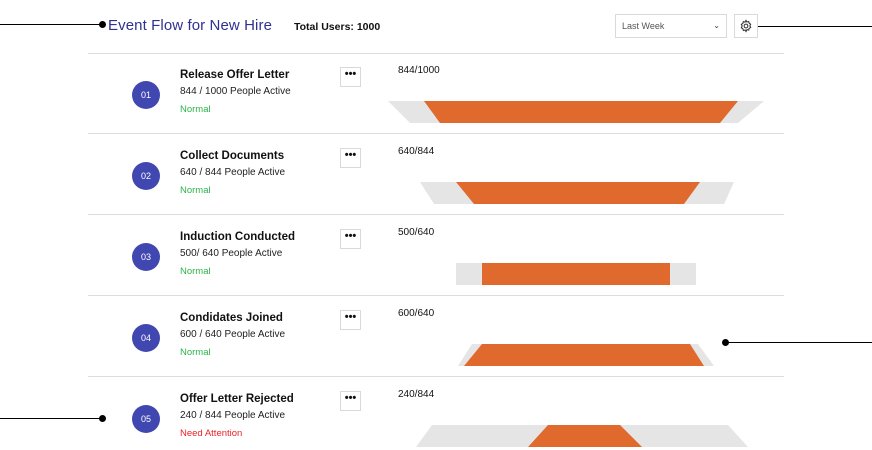 Image resolution: width=872 pixels, height=450 pixels. What do you see at coordinates (233, 334) in the screenshot?
I see `step-people-active: 600 / 640 People Active` at bounding box center [233, 334].